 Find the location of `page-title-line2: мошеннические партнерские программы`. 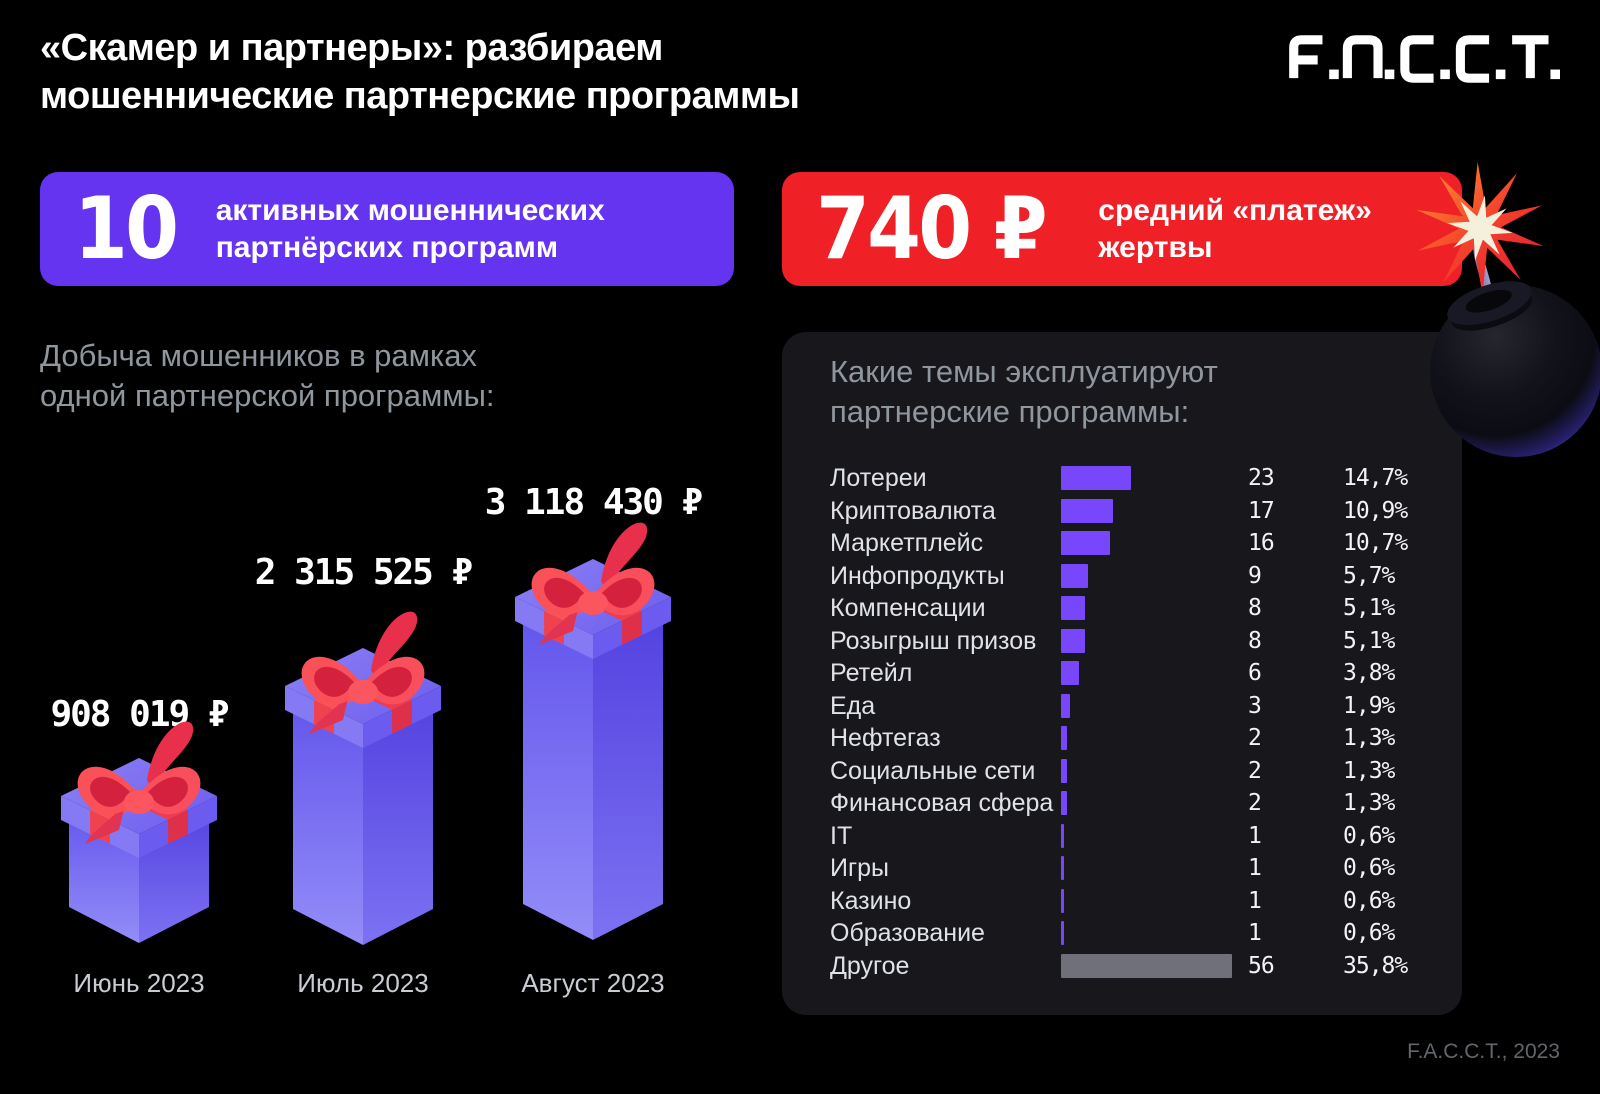

page-title-line2: мошеннические партнерские программы is located at coordinates (420, 96).